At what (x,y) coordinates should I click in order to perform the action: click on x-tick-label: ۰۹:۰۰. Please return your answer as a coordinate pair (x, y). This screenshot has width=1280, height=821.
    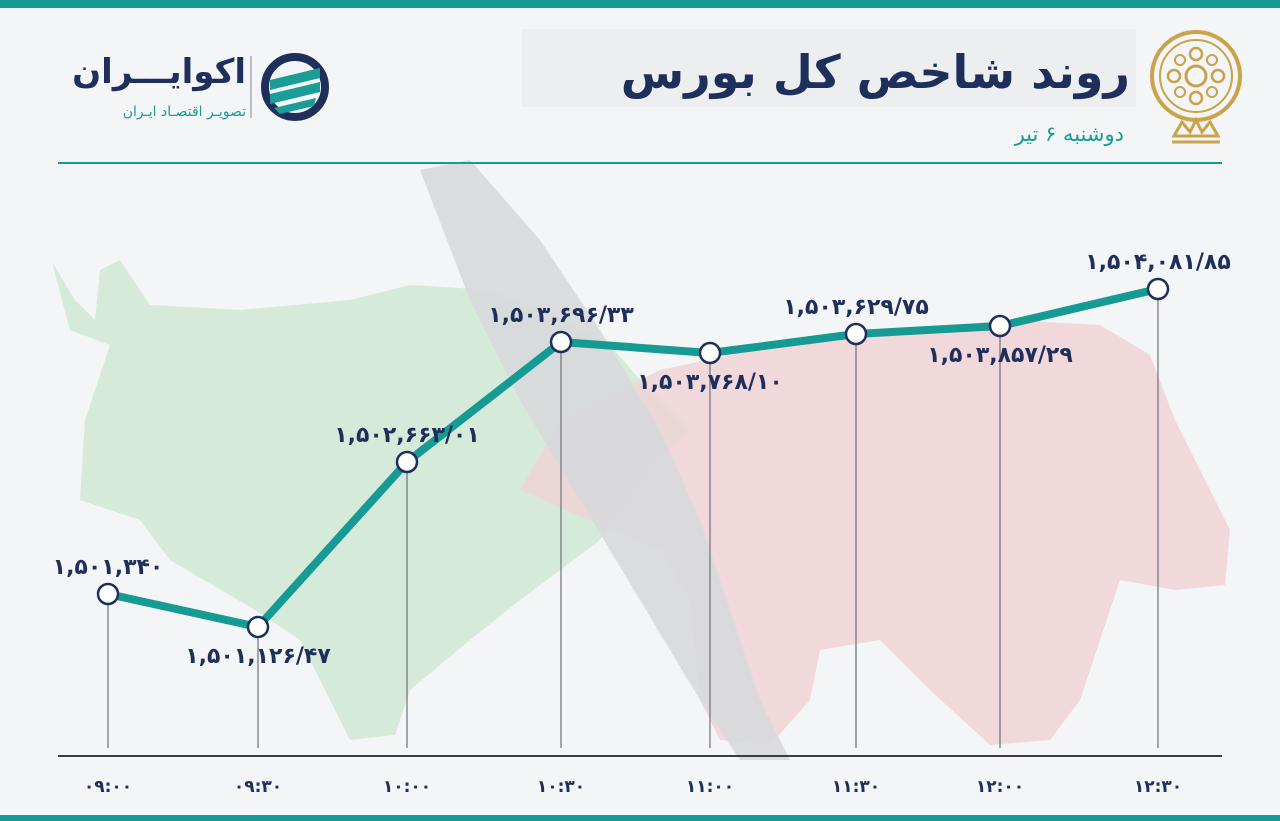
    Looking at the image, I should click on (108, 787).